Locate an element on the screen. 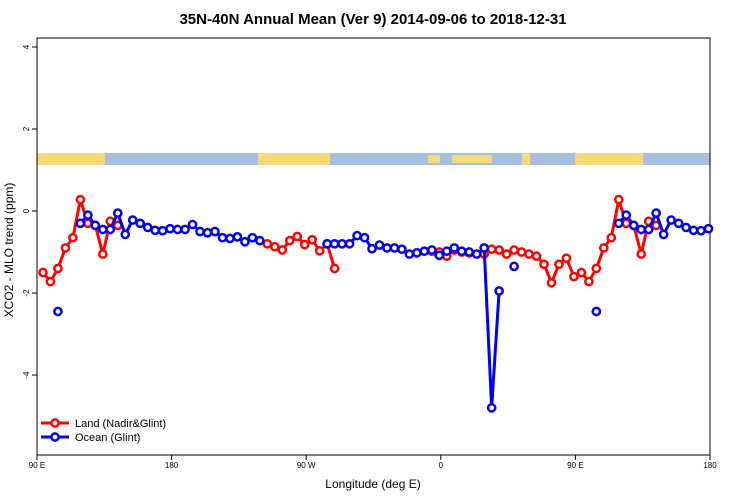  x-axis-label: Longitude (deg E) is located at coordinates (372, 484).